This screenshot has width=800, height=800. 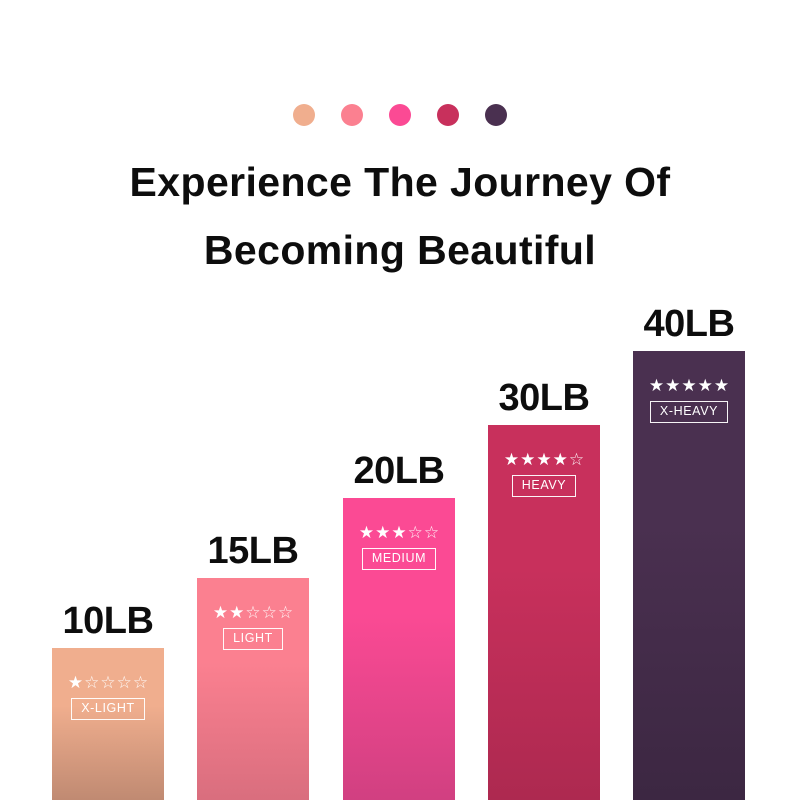 I want to click on bar-30lb-level-tag: HEAVY, so click(x=544, y=486).